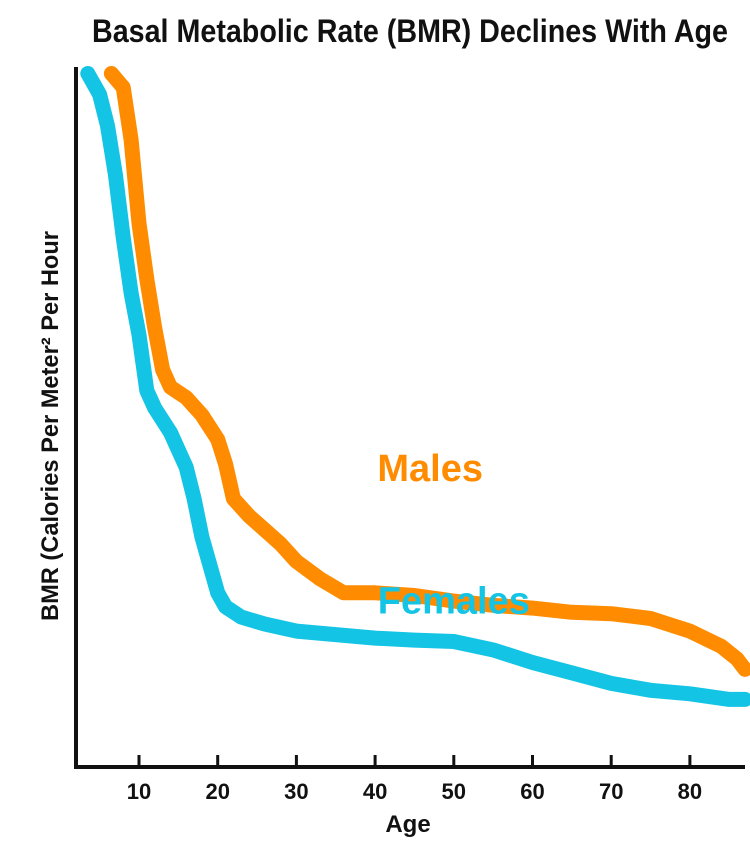 Image resolution: width=750 pixels, height=843 pixels. What do you see at coordinates (430, 469) in the screenshot?
I see `series-label-males: Males` at bounding box center [430, 469].